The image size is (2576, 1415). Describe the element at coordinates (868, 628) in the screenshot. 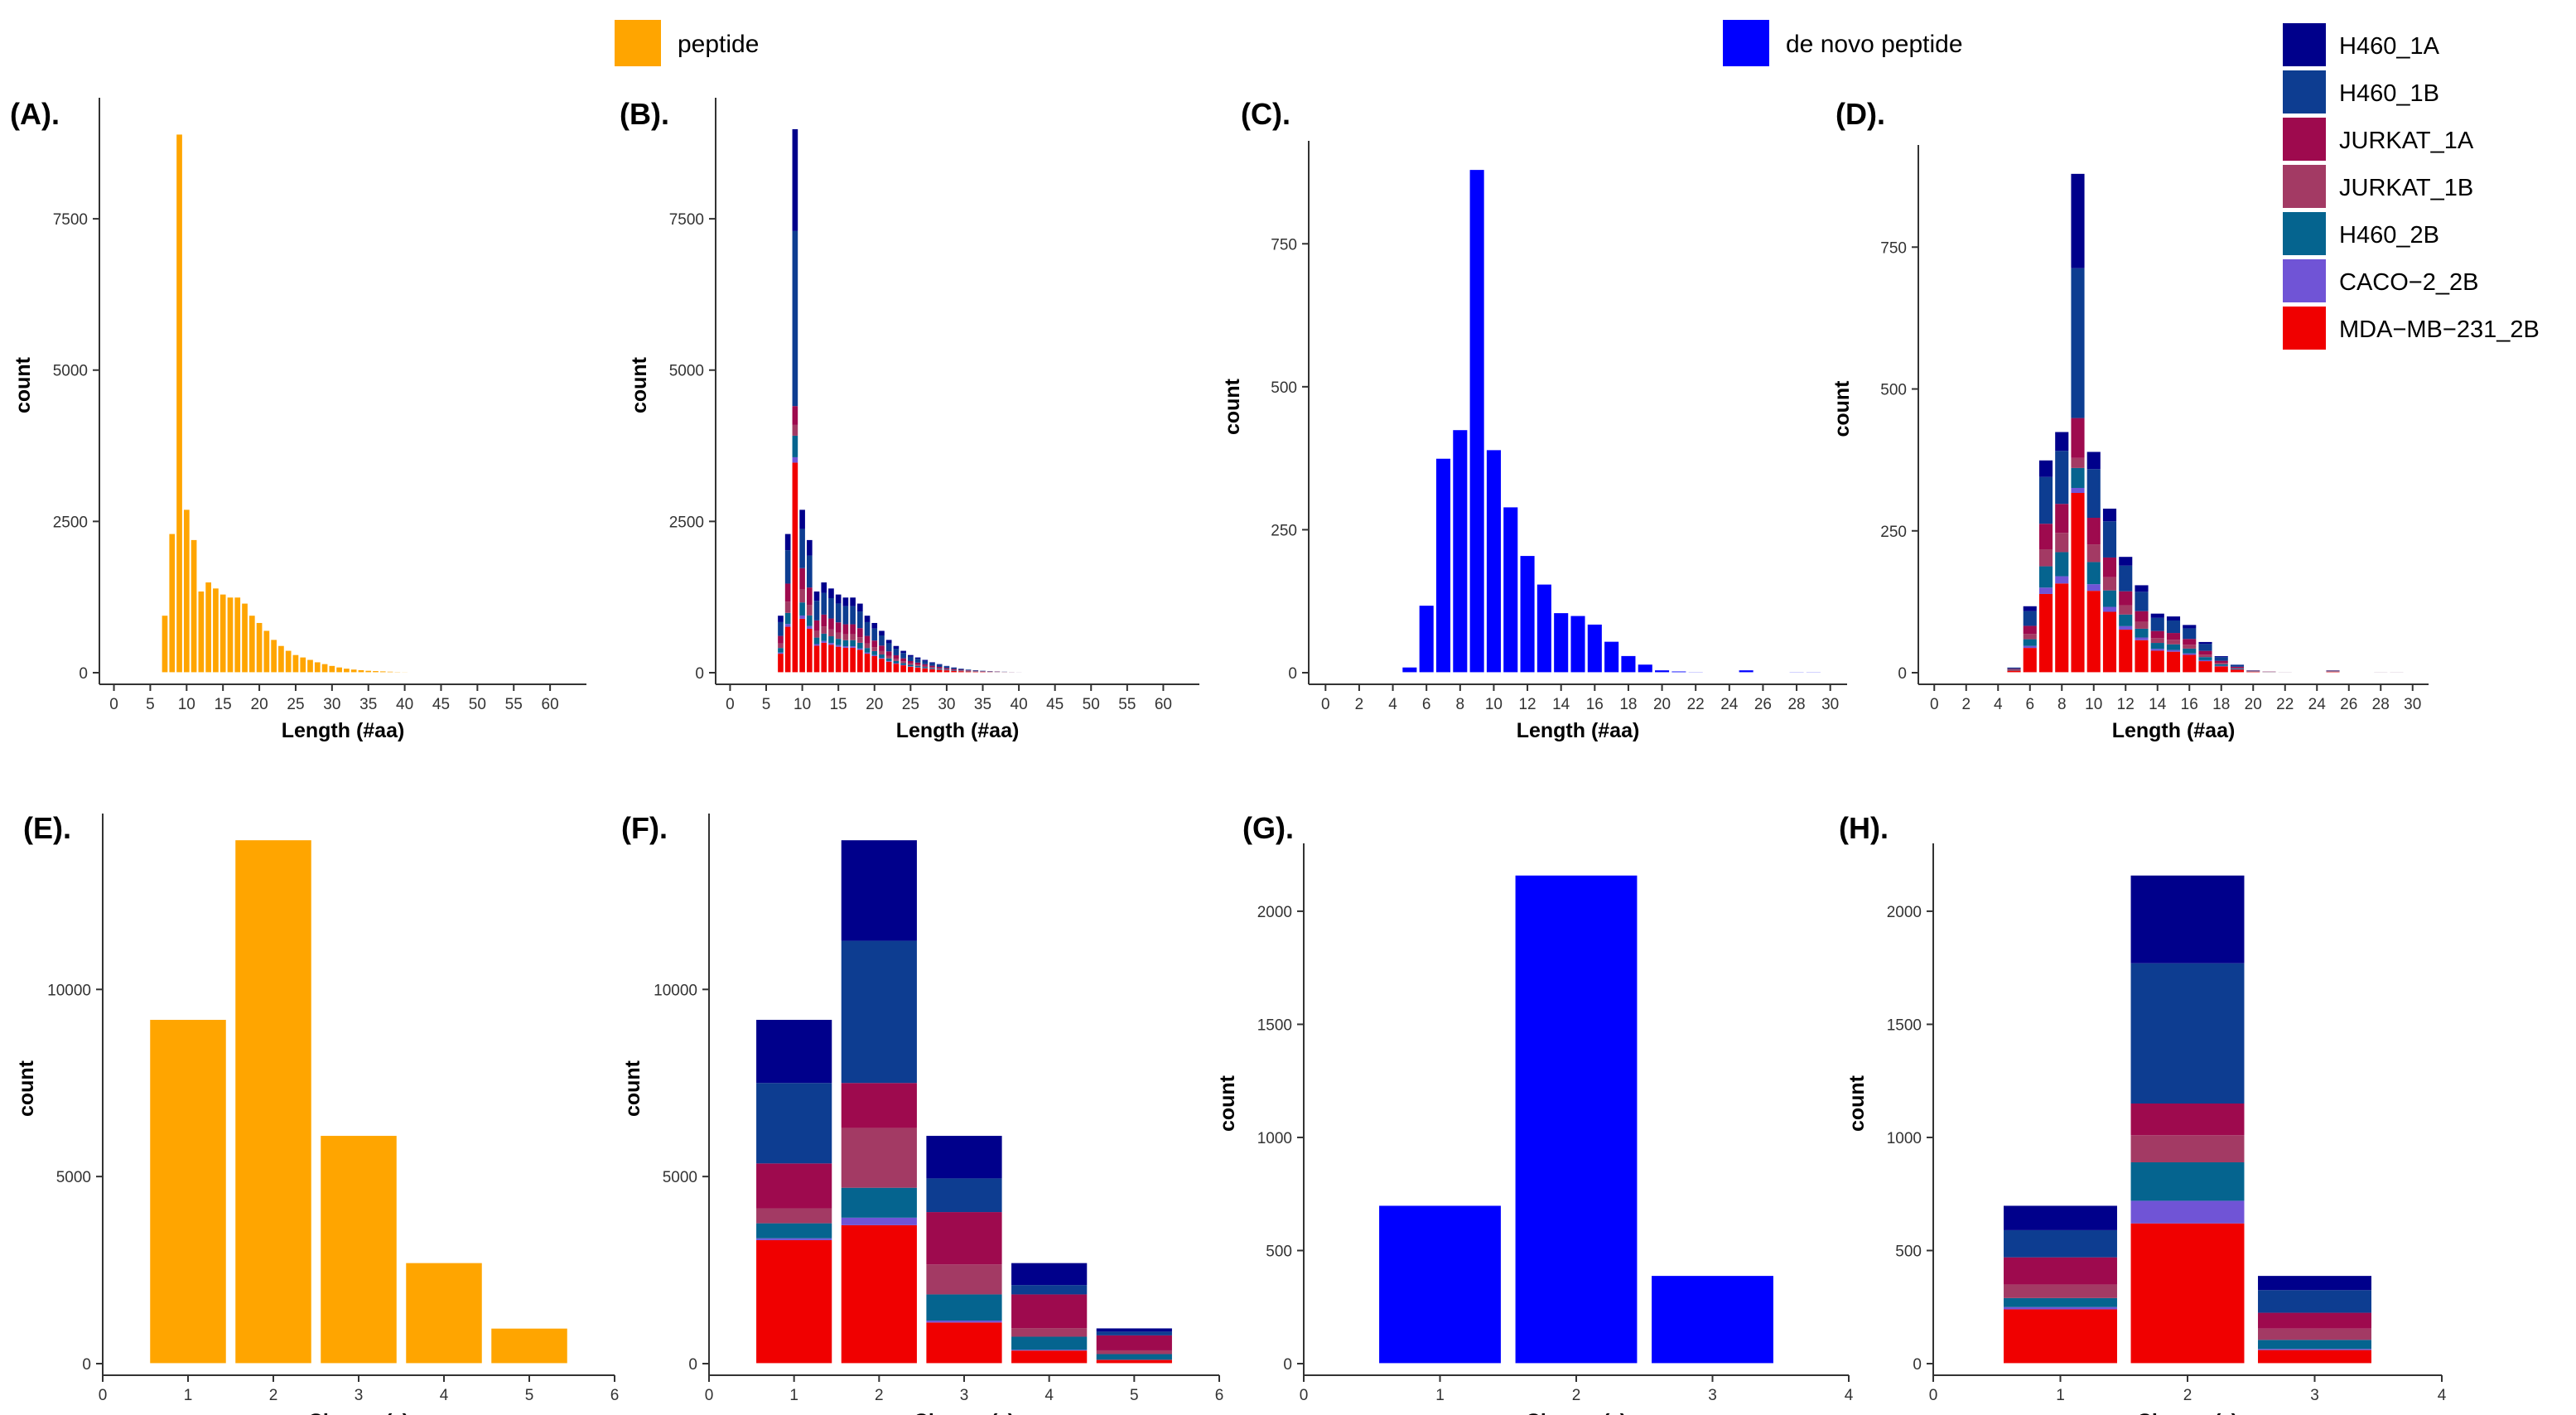

I see `bar-segment-b-19-h460_1b` at that location.